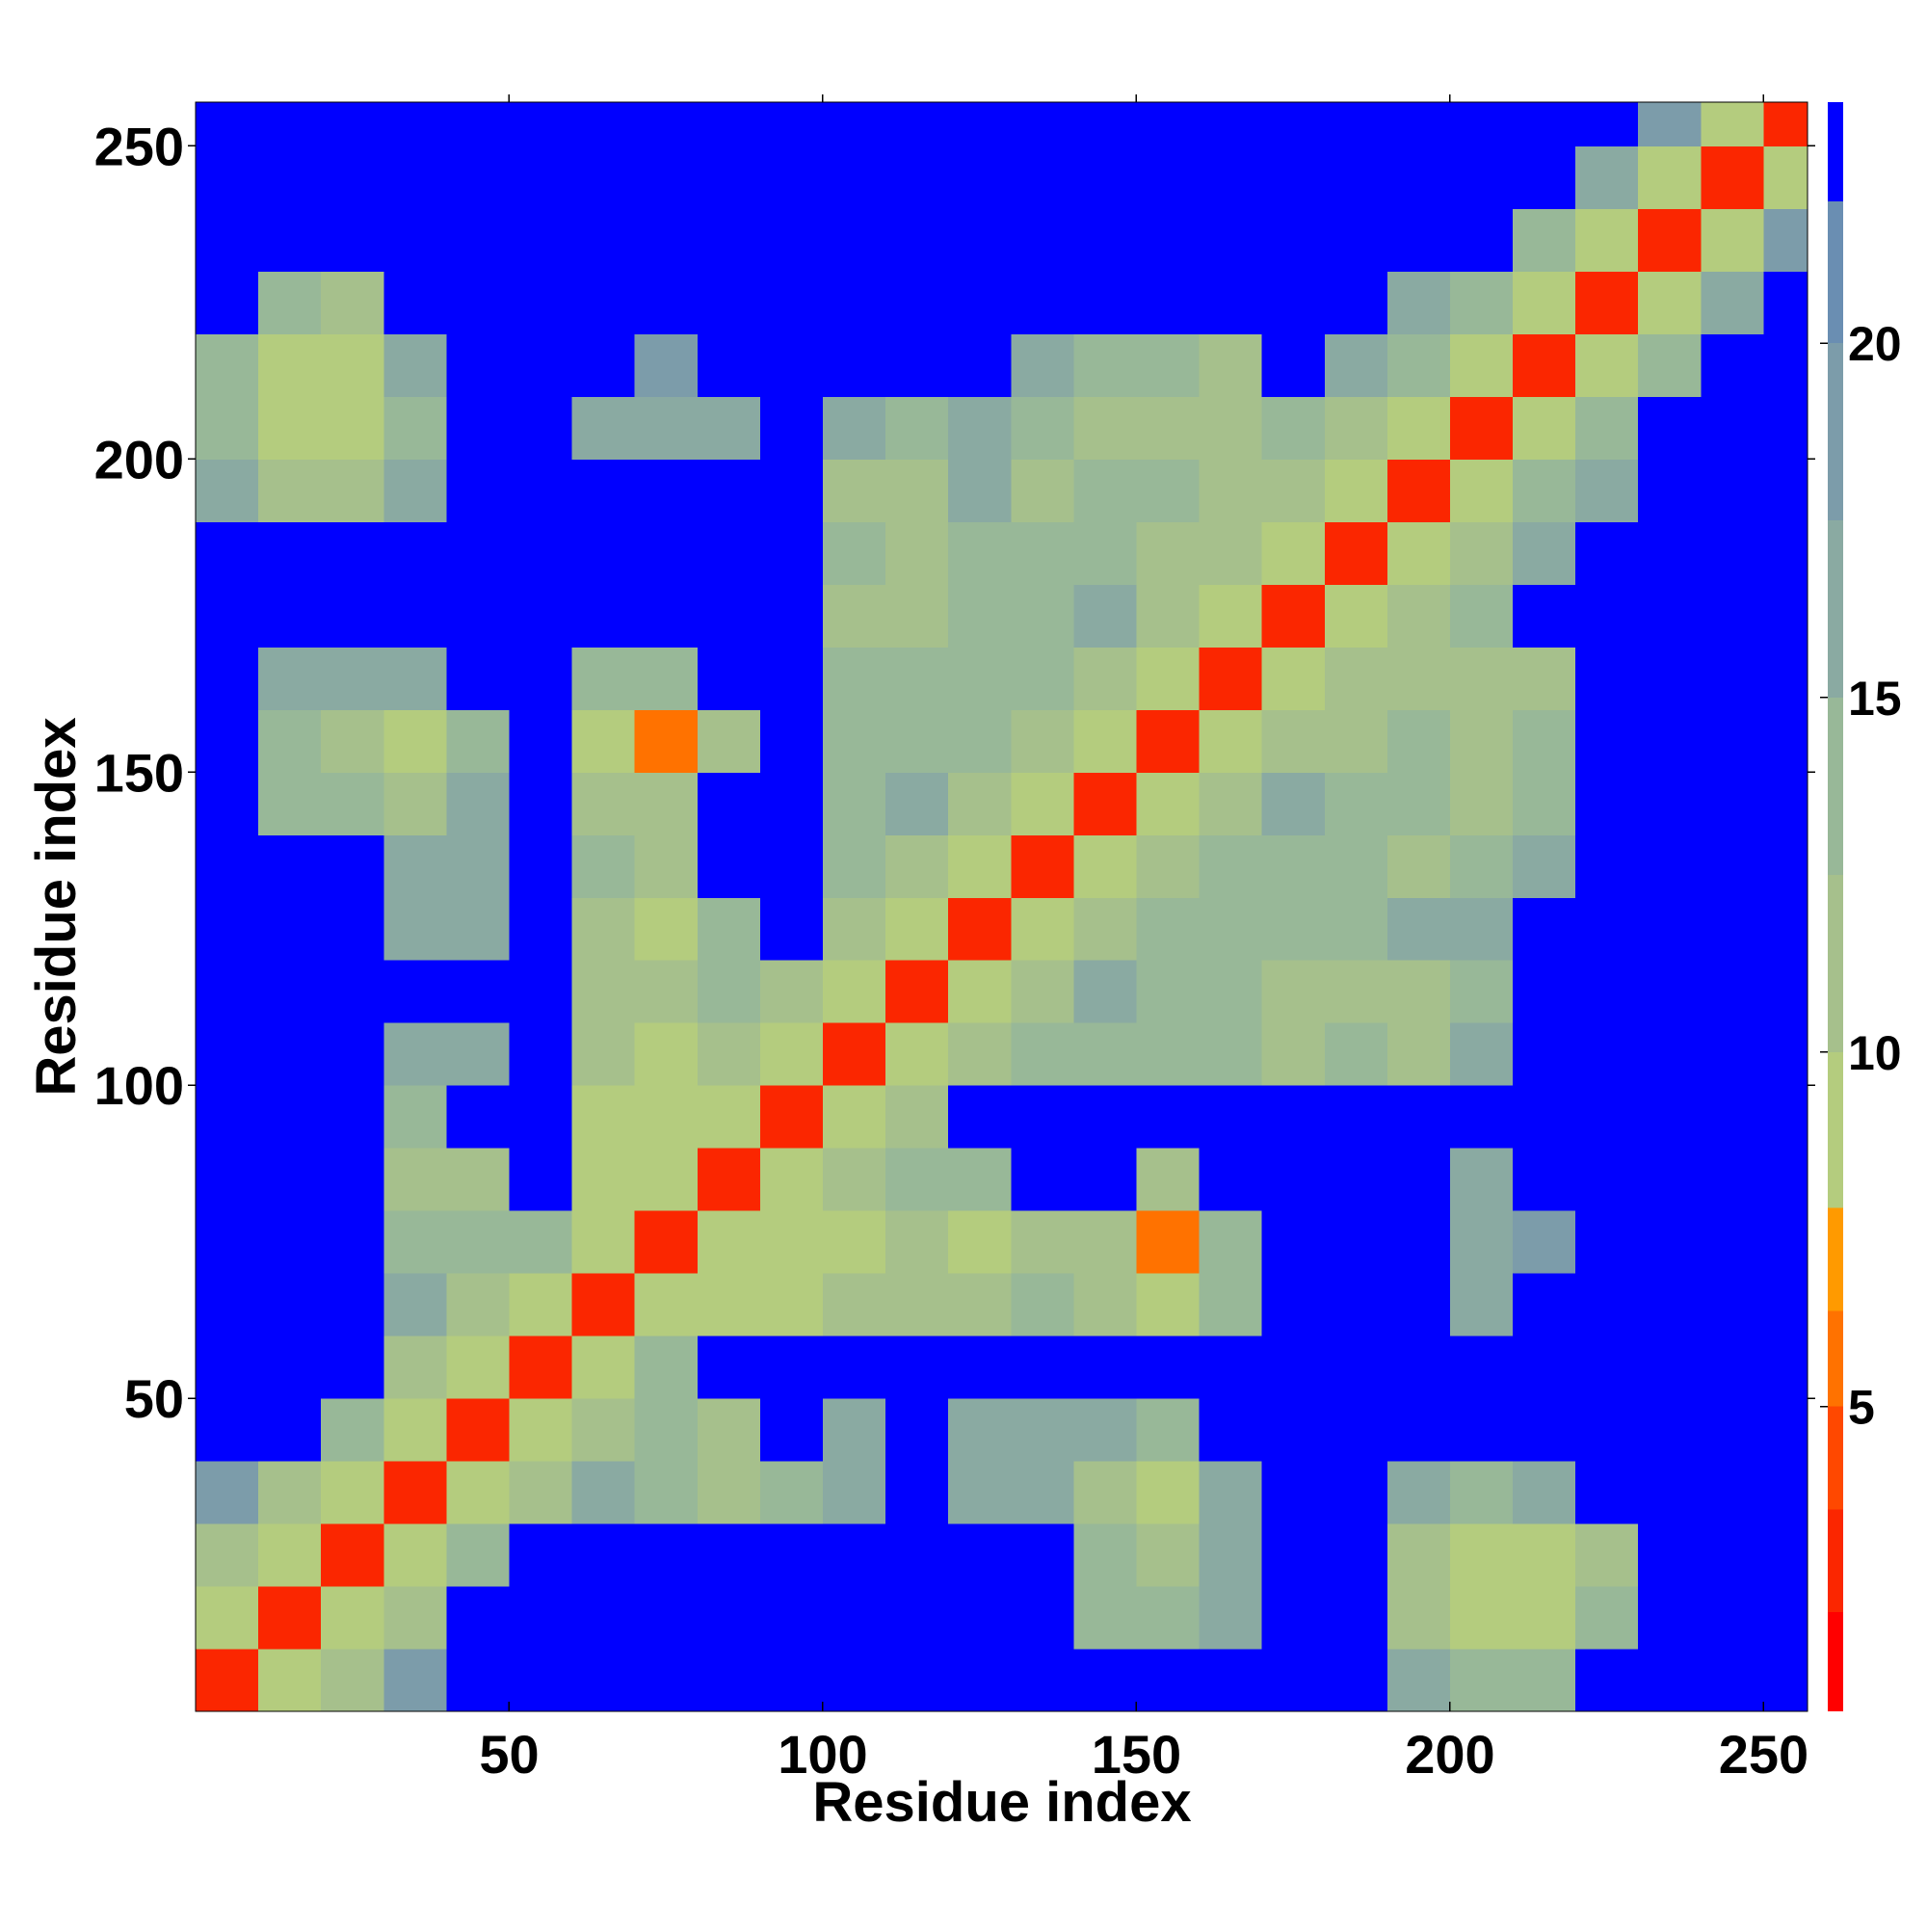 This screenshot has height=1932, width=1927. What do you see at coordinates (139, 772) in the screenshot?
I see `y-tick-label: 150` at bounding box center [139, 772].